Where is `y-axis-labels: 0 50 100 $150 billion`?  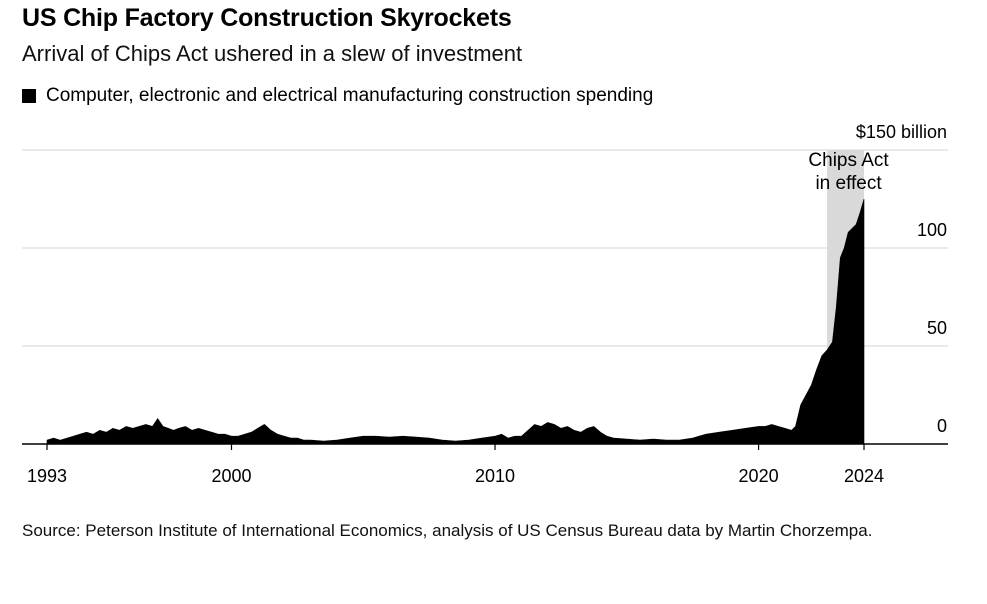 y-axis-labels: 0 50 100 $150 billion is located at coordinates (901, 279).